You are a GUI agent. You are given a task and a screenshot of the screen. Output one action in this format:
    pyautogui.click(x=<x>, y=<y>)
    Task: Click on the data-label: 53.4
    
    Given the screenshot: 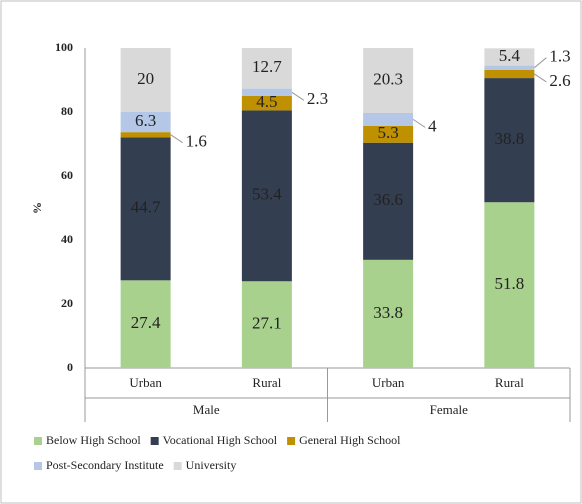 What is the action you would take?
    pyautogui.click(x=267, y=194)
    